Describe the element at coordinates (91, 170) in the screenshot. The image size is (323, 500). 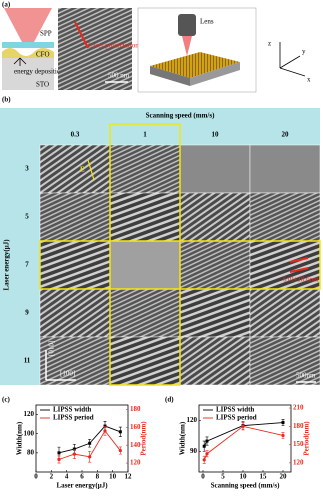
I see `field-arrow` at that location.